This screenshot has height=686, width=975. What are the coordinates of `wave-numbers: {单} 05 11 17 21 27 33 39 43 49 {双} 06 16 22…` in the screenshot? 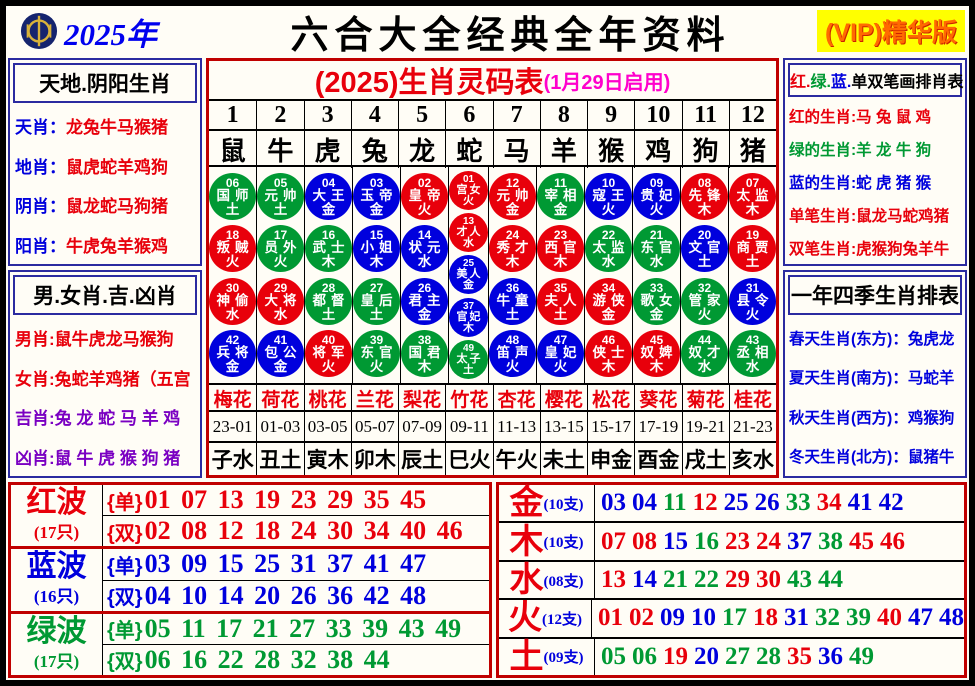 It's located at (296, 644).